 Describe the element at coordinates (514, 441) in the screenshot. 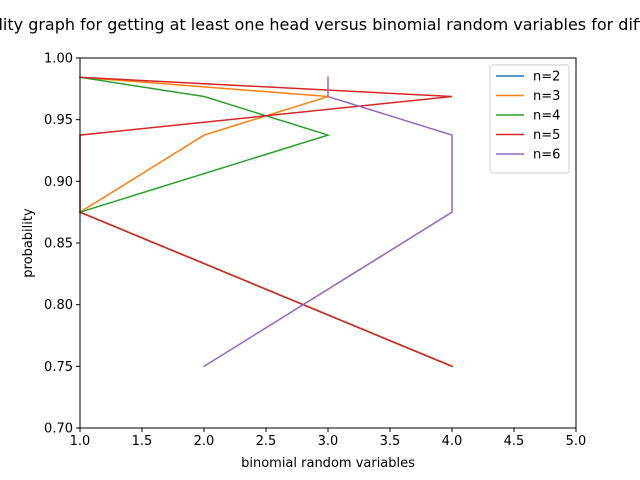

I see `x-tick-label: 4.5` at that location.